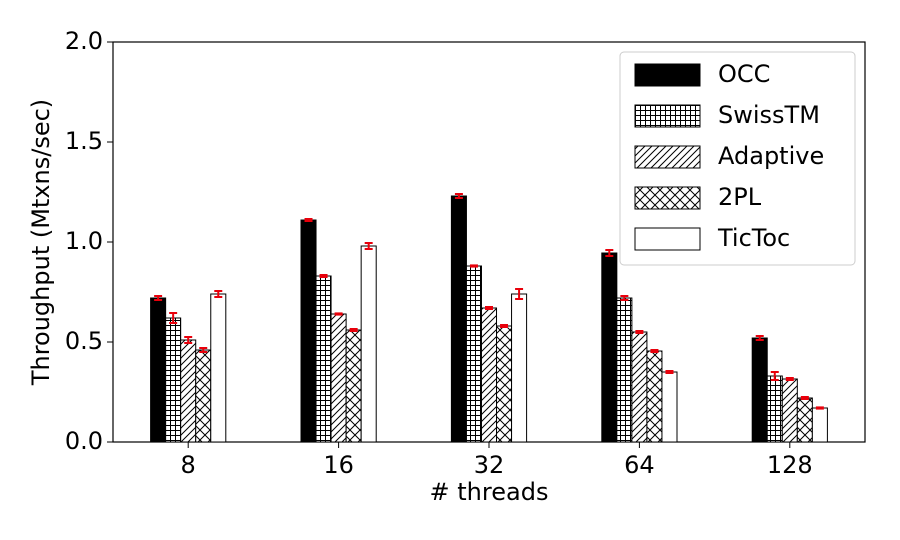 This screenshot has width=900, height=540. Describe the element at coordinates (753, 238) in the screenshot. I see `legend-label: TicToc` at that location.